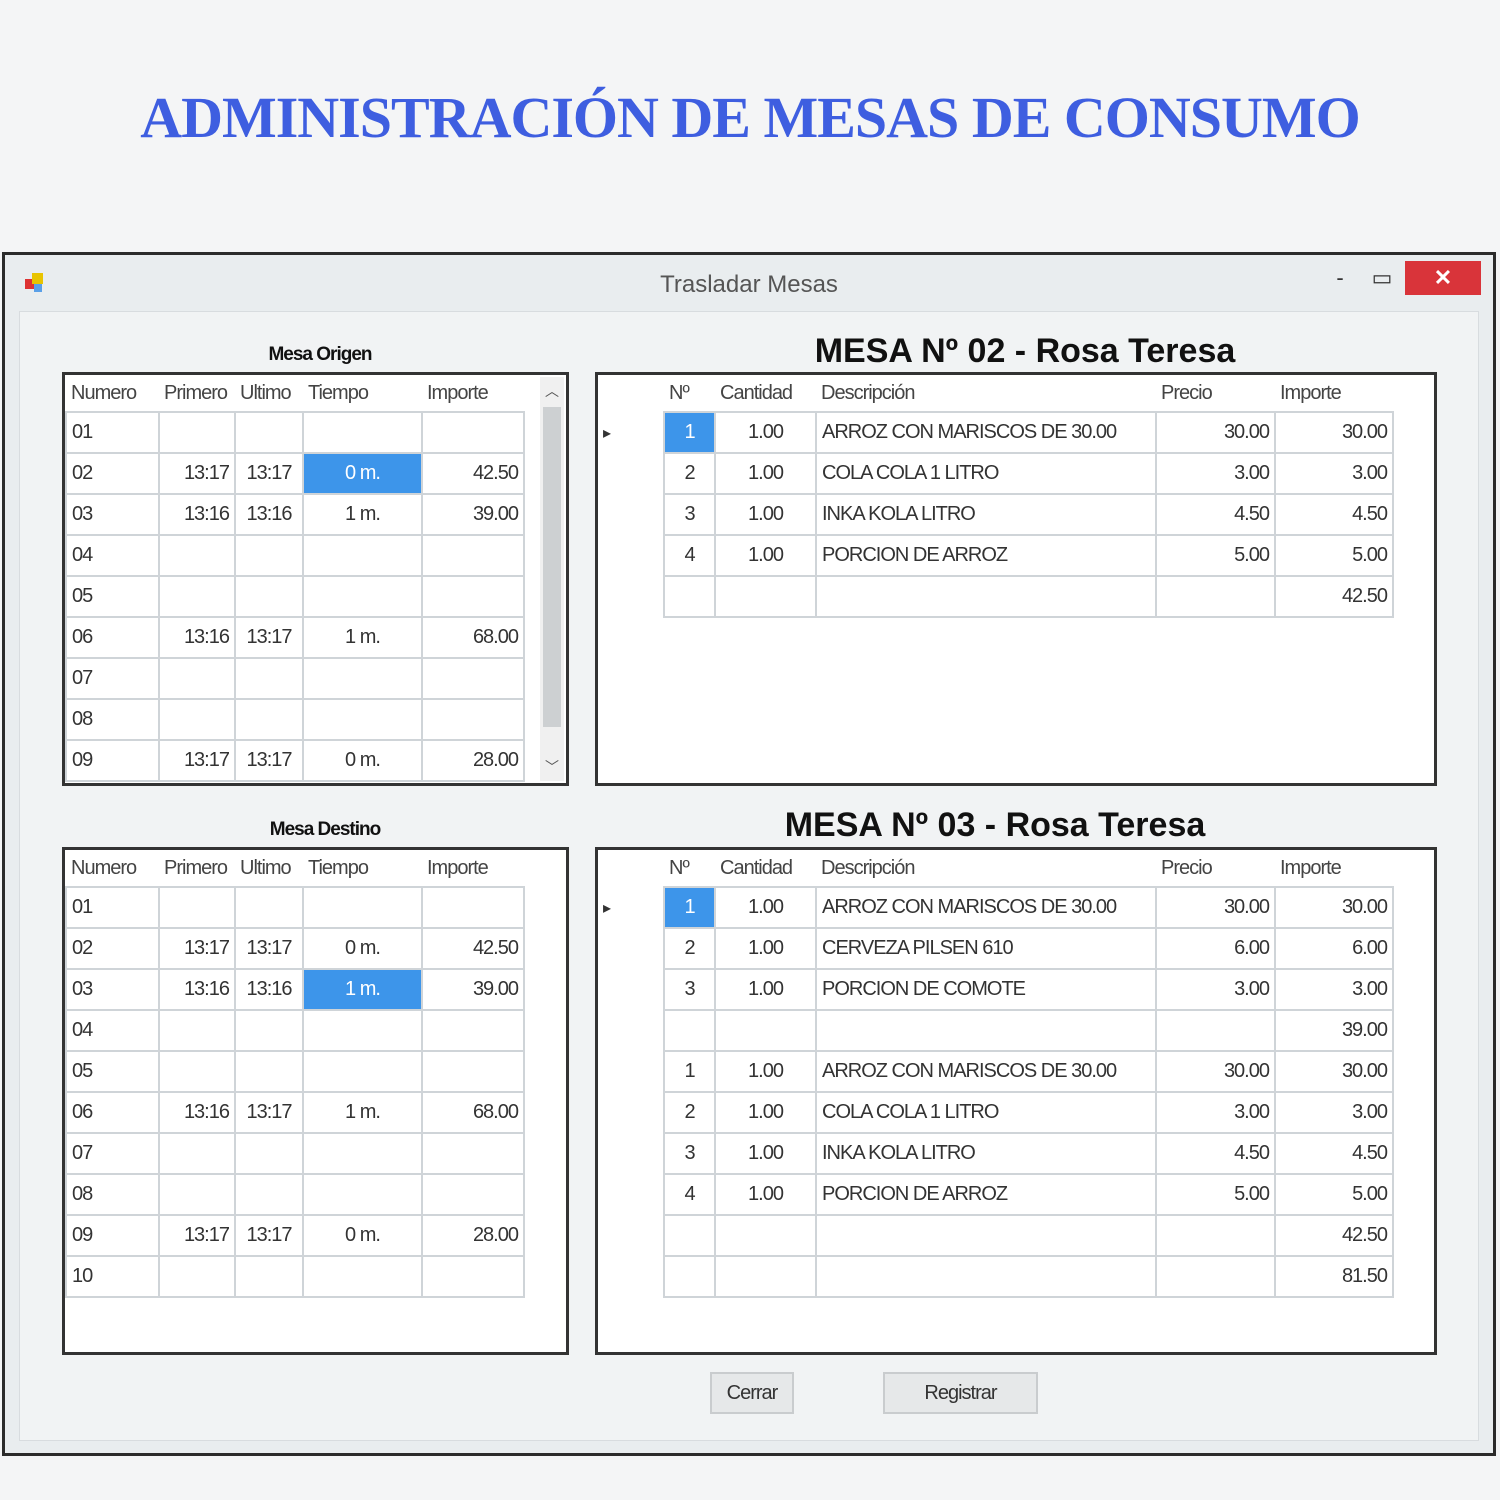 This screenshot has height=1500, width=1500. I want to click on column-header-ultimo: Ultimo, so click(266, 867).